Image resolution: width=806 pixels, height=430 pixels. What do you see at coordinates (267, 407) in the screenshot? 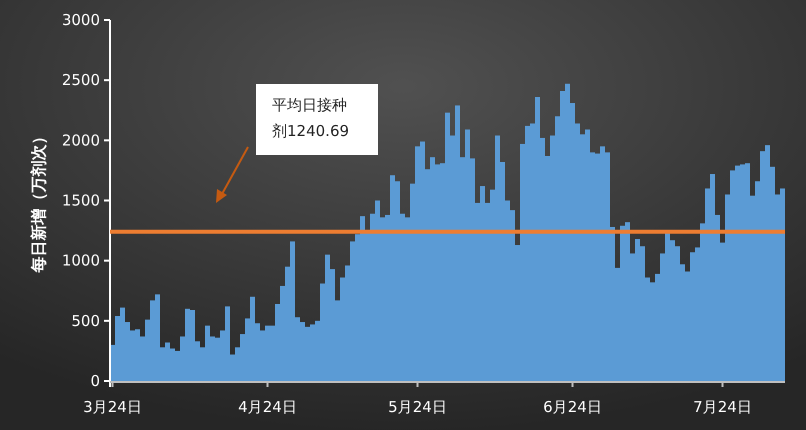
I see `x-tick-label: 4月24日` at bounding box center [267, 407].